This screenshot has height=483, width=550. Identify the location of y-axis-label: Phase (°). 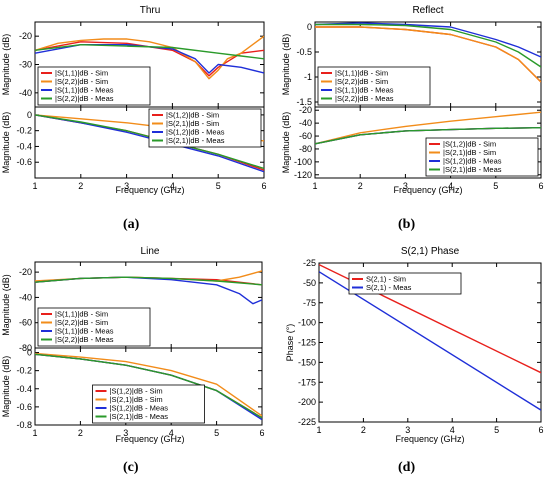
(290, 343).